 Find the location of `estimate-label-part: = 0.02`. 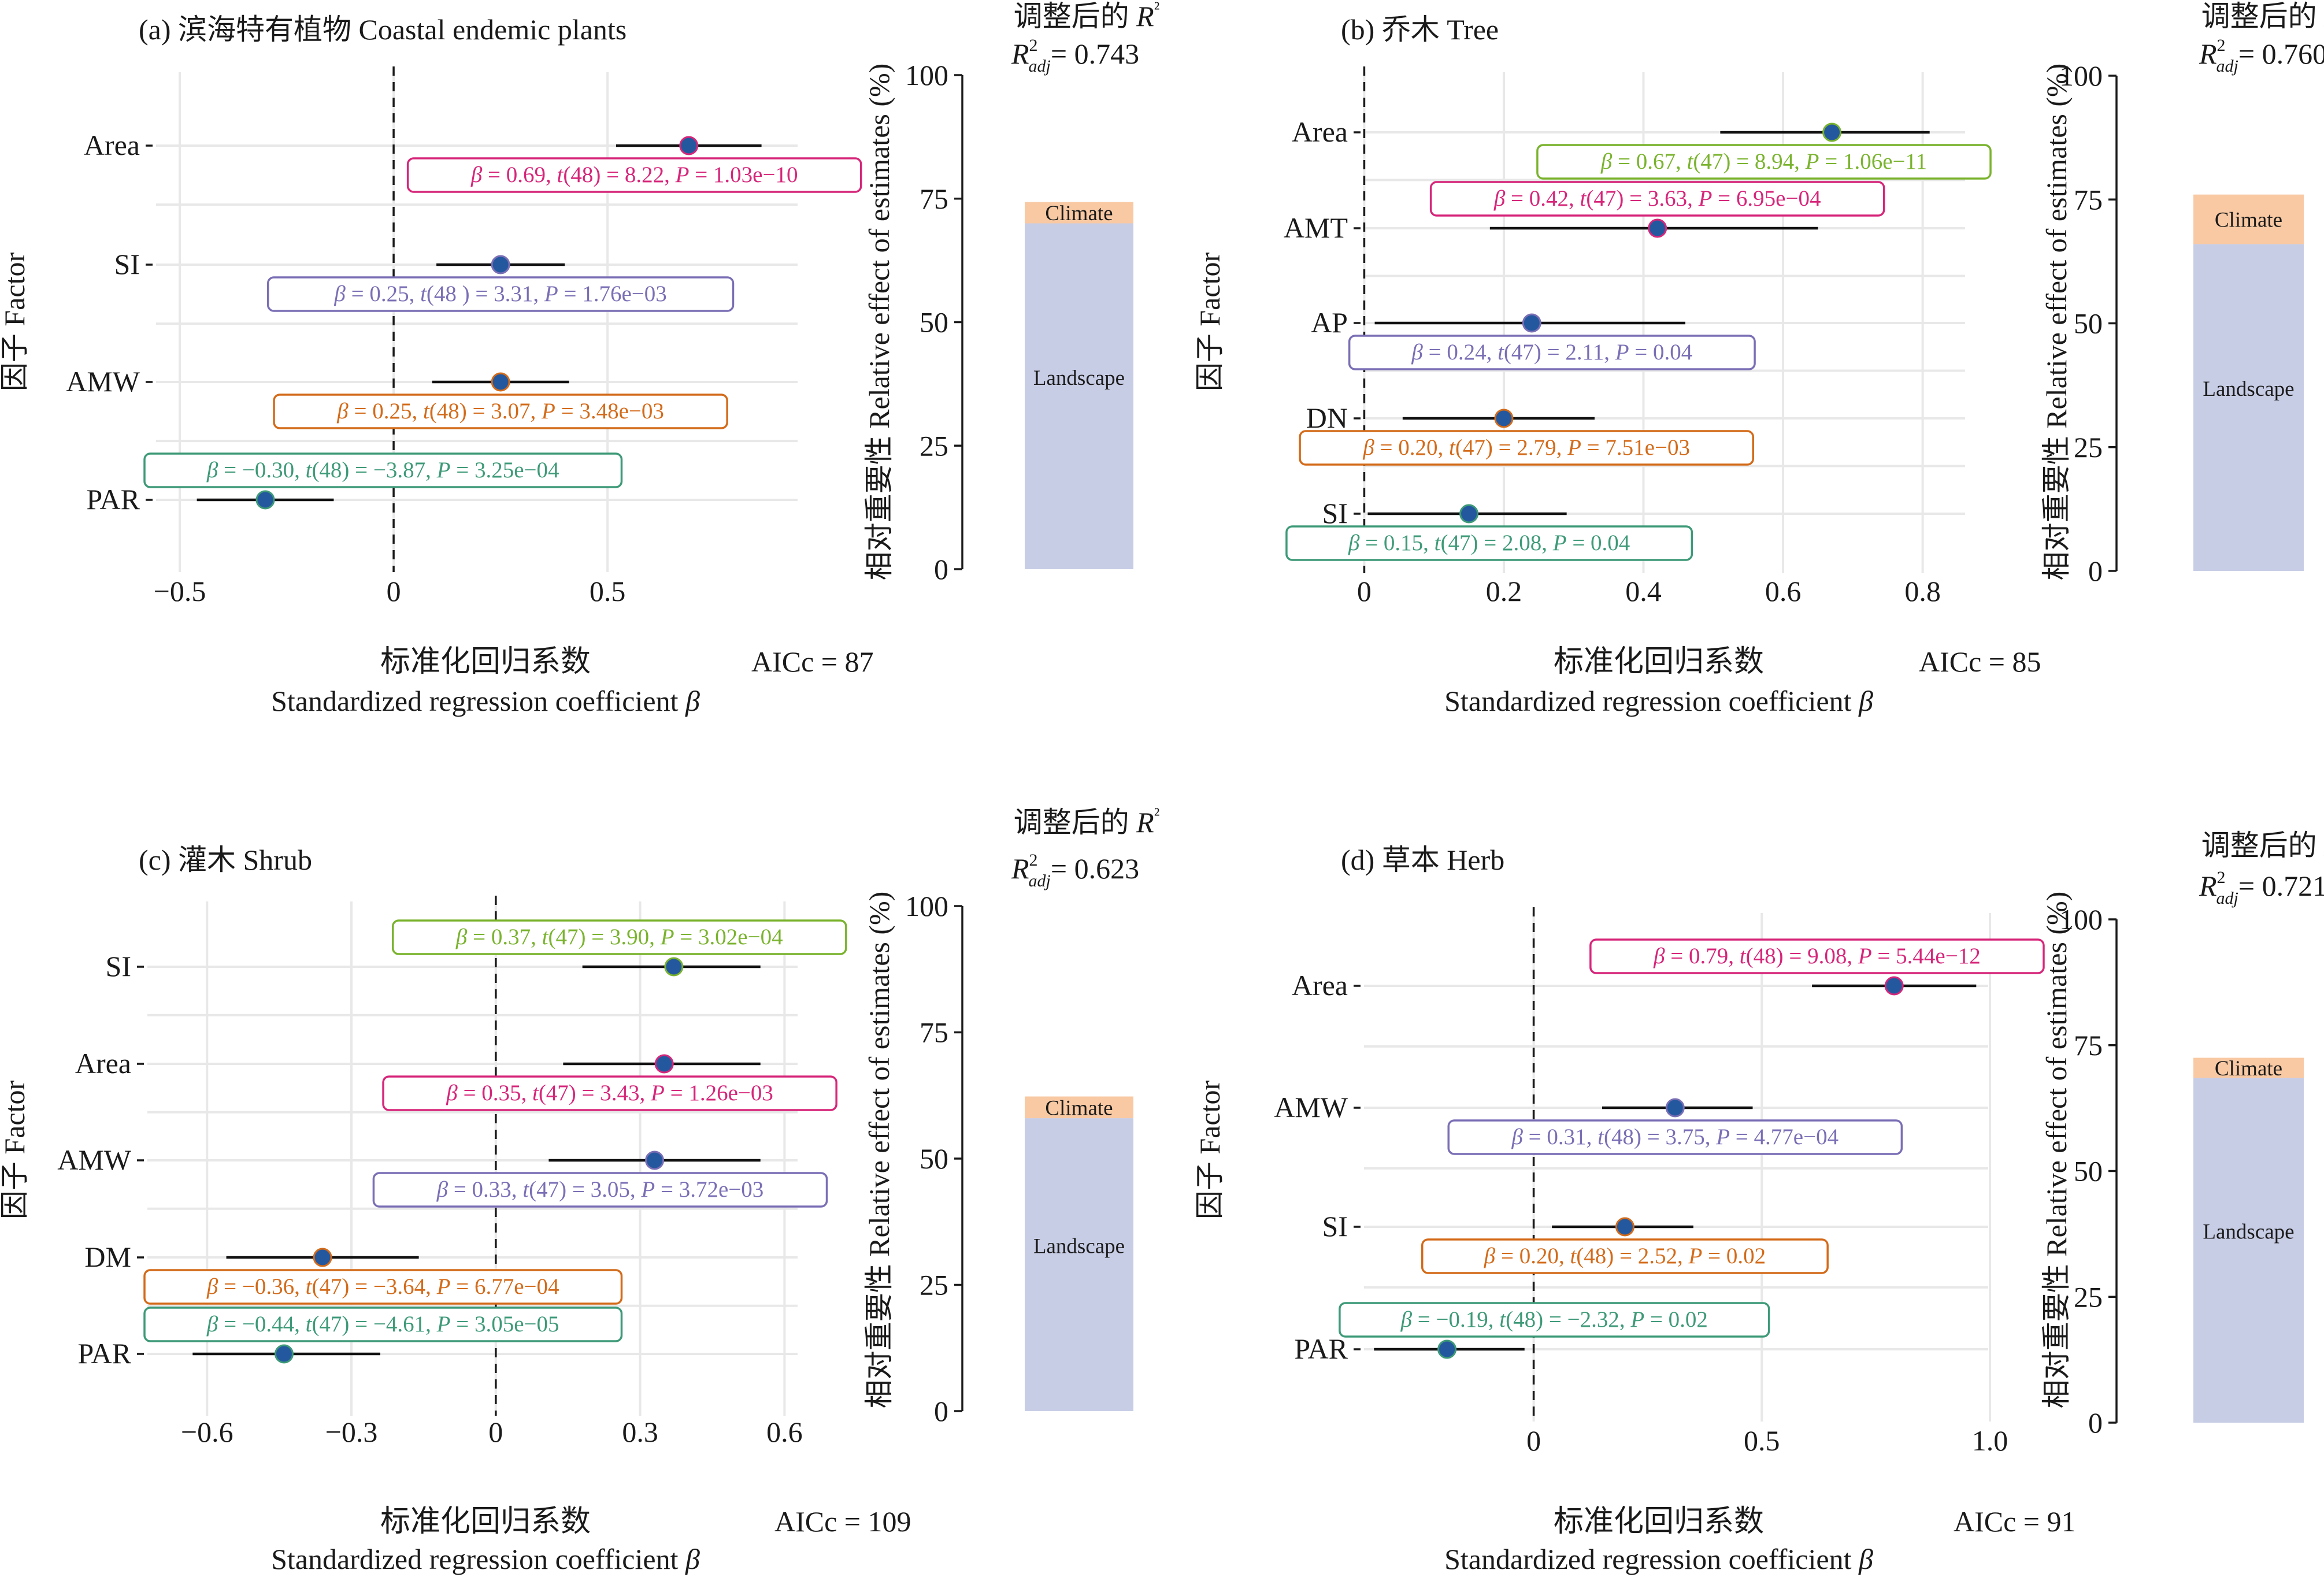

estimate-label-part: = 0.02 is located at coordinates (1676, 1319).